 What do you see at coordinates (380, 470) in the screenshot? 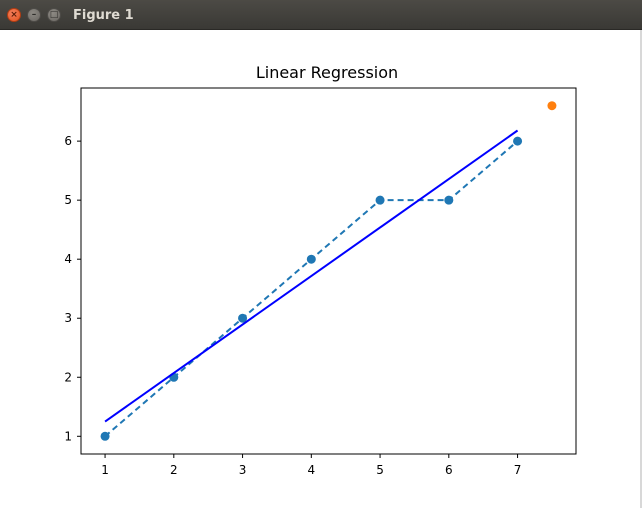
I see `x-tick-label: 5` at bounding box center [380, 470].